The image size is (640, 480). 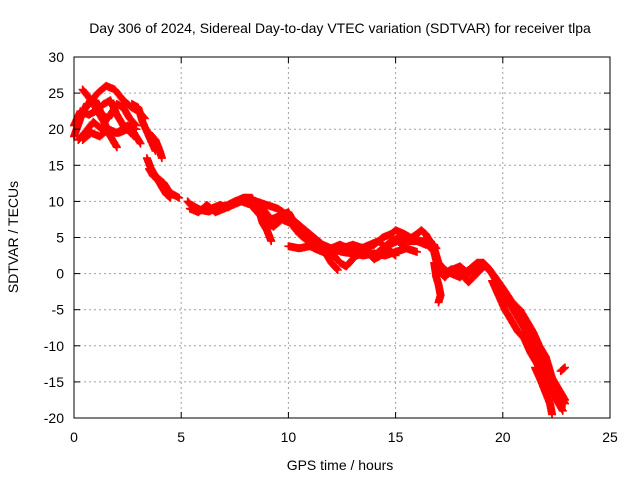 What do you see at coordinates (13, 237) in the screenshot?
I see `y-axis-label: SDTVAR / TECUs` at bounding box center [13, 237].